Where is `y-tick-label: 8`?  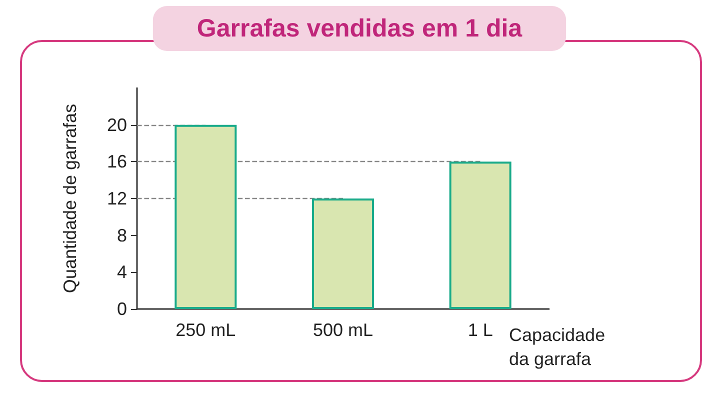 y-tick-label: 8 is located at coordinates (121, 235).